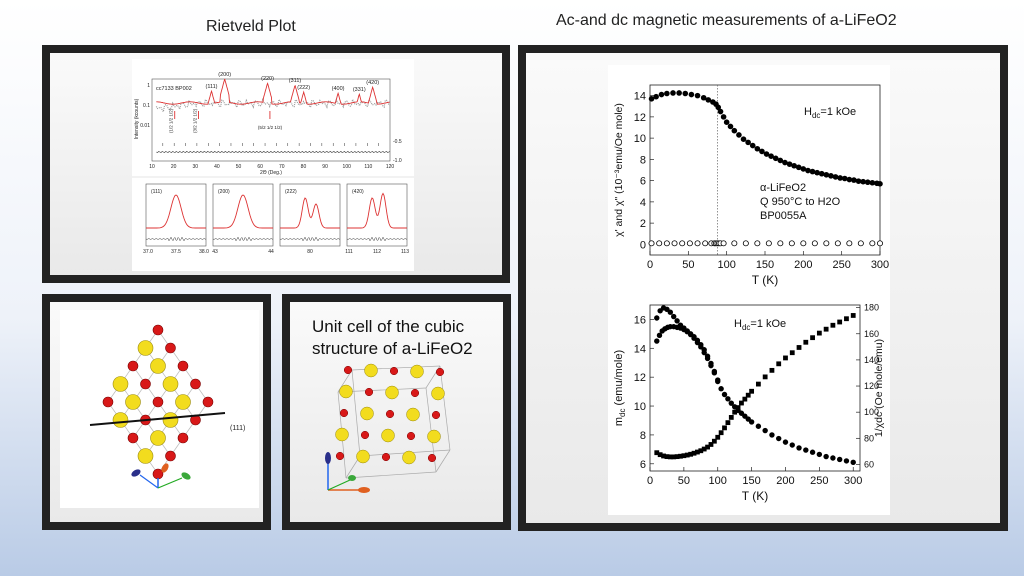 The width and height of the screenshot is (1024, 576). What do you see at coordinates (694, 337) in the screenshot?
I see `mdc-fc-point` at bounding box center [694, 337].